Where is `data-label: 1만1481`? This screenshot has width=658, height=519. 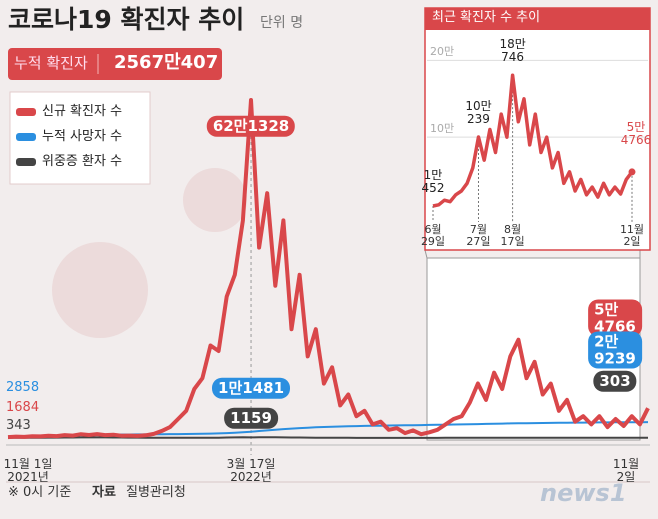
data-label: 1만1481 is located at coordinates (251, 388).